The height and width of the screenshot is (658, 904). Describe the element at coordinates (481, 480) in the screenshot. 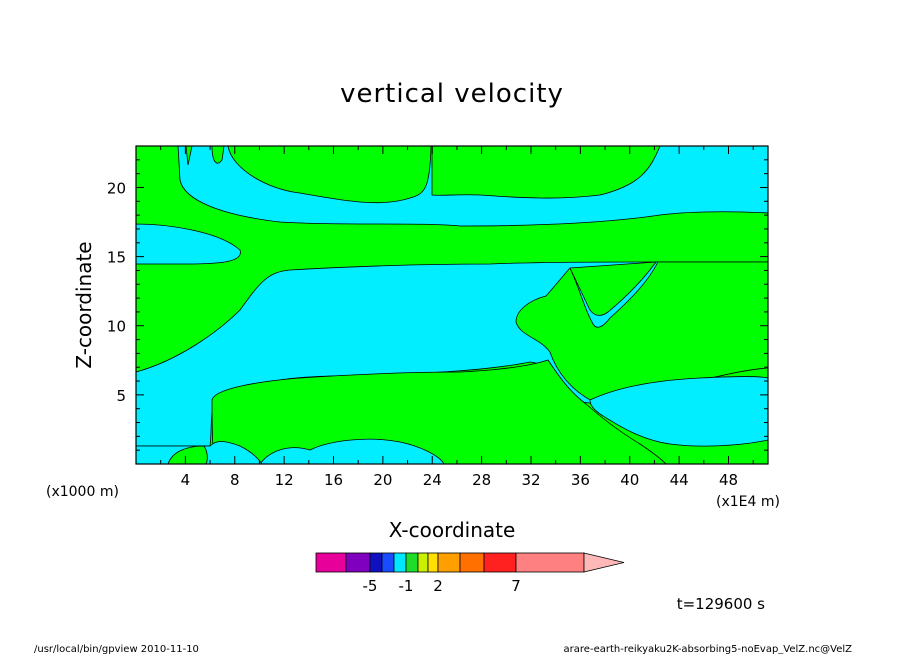

I see `x-tick-label: 28` at that location.